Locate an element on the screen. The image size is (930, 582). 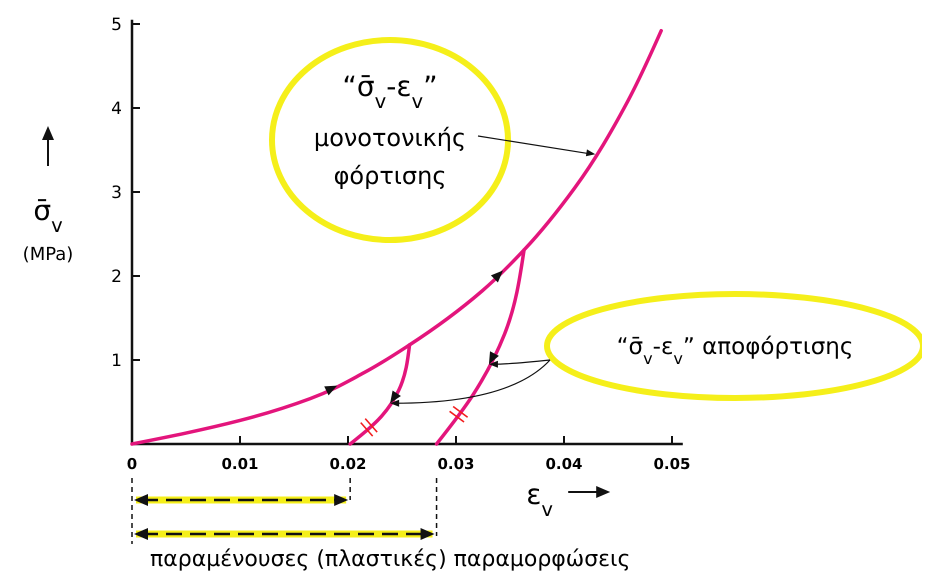
y-tick-label: 5 is located at coordinates (116, 25).